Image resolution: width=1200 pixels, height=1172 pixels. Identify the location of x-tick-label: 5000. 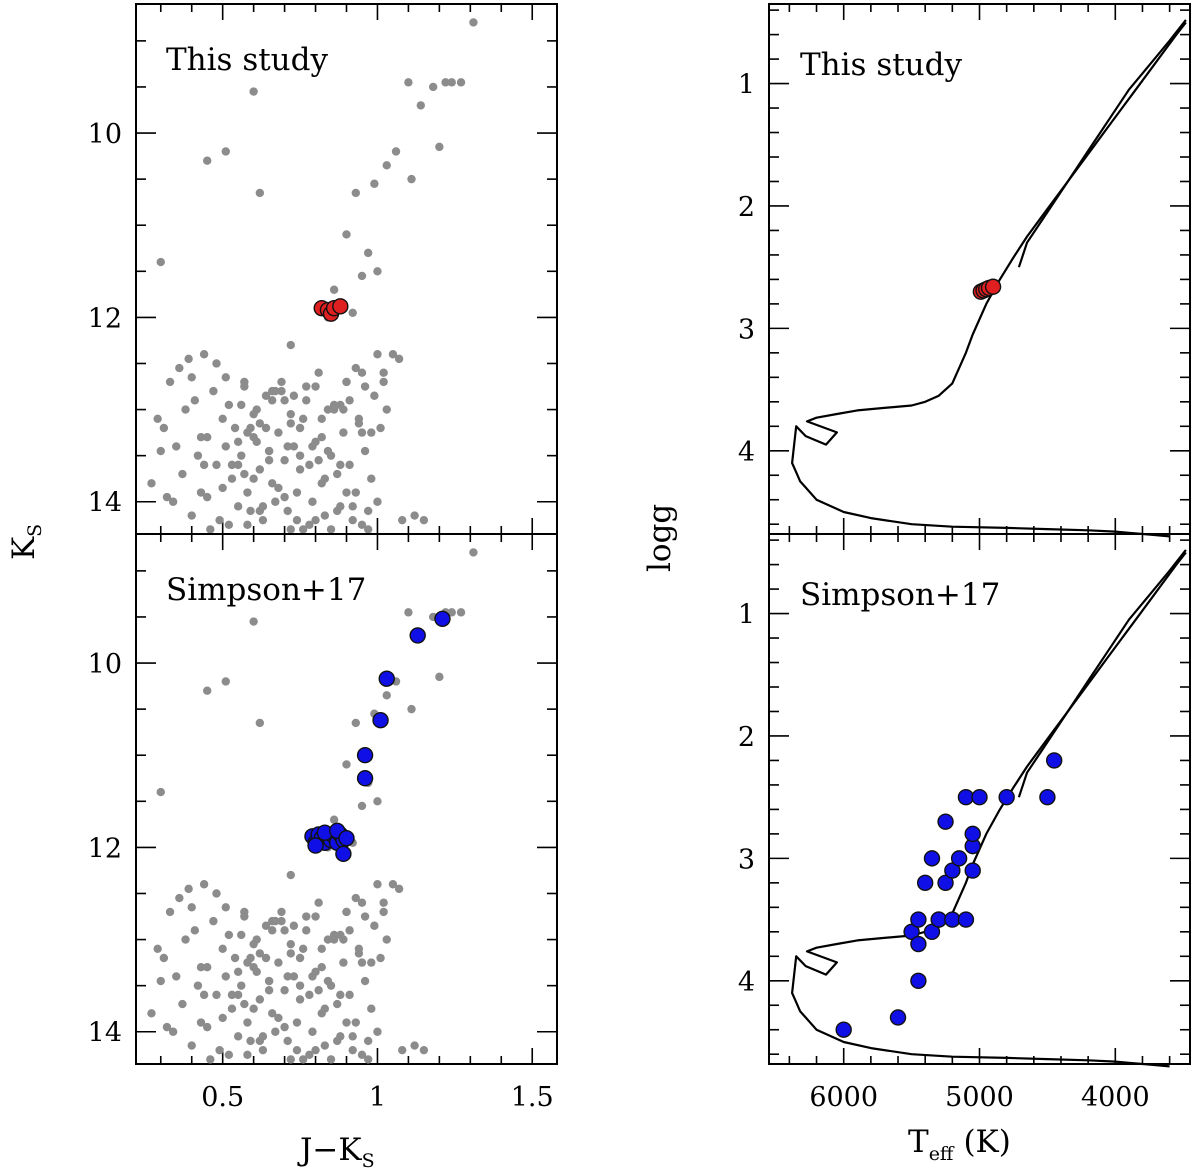
(979, 1097).